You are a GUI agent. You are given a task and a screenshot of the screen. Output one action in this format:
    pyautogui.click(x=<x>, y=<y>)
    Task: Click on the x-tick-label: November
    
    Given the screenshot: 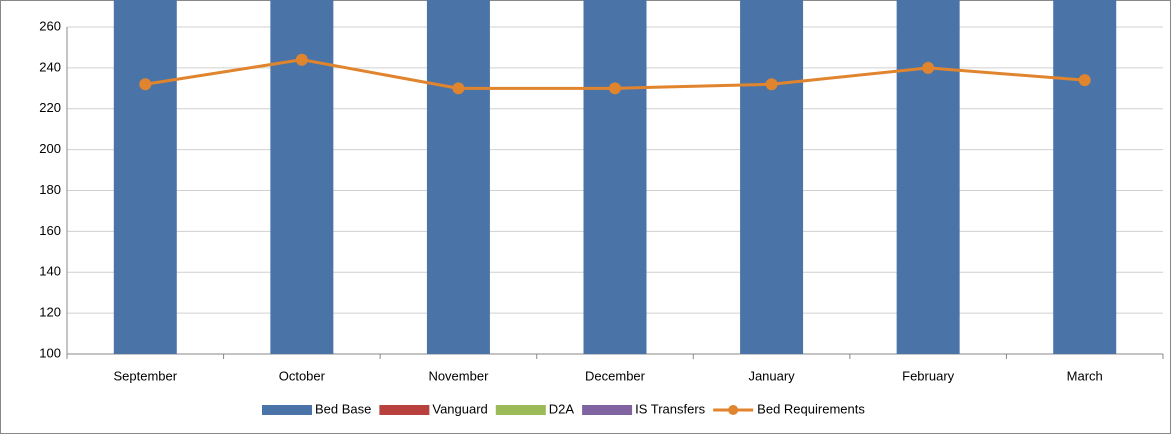 What is the action you would take?
    pyautogui.click(x=458, y=375)
    